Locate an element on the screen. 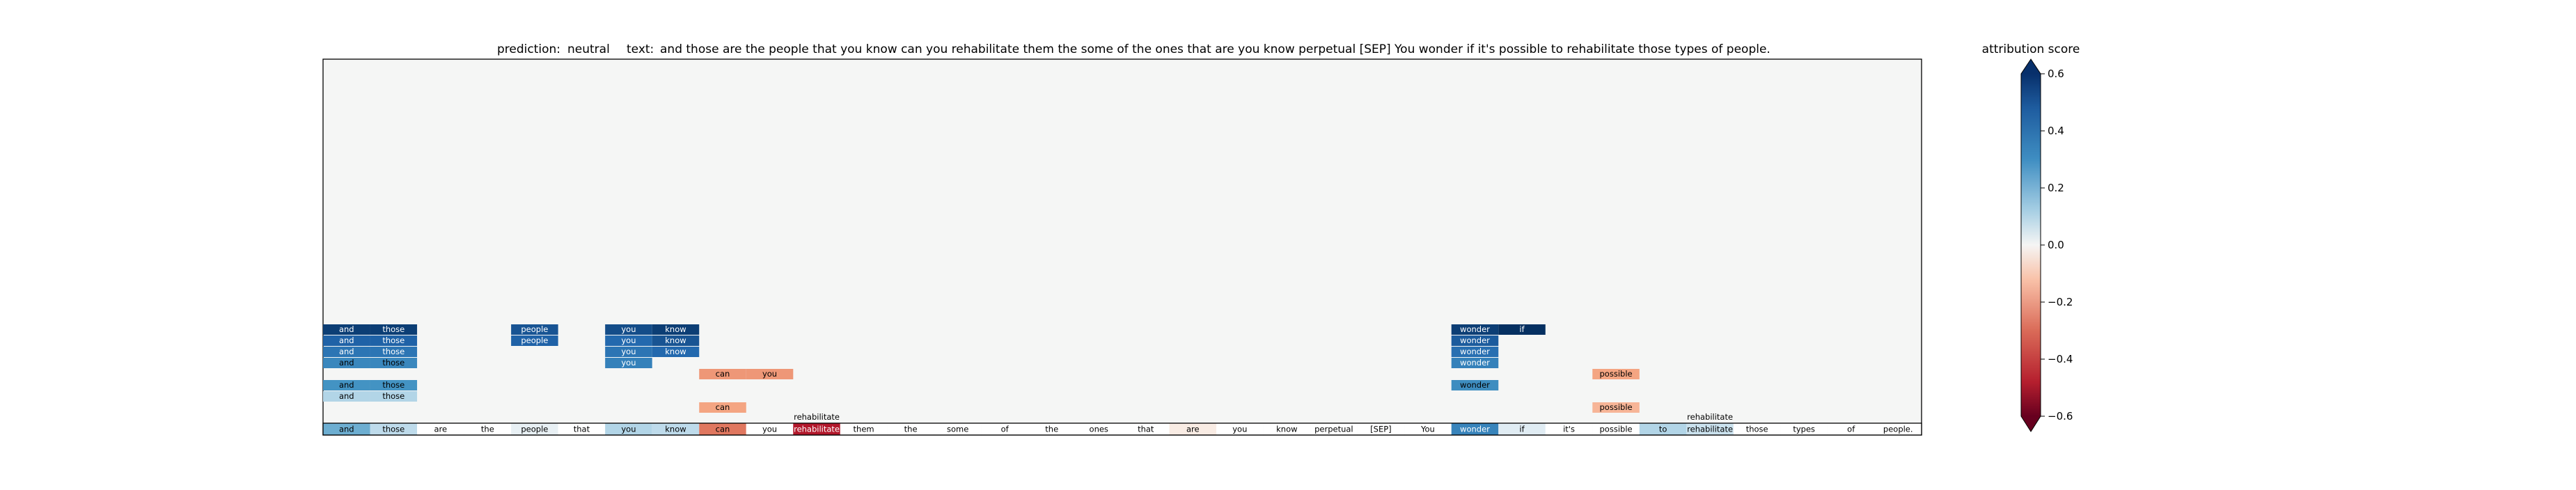 This screenshot has width=2576, height=490. colorbar-tick-label: 0.4 is located at coordinates (2056, 131).